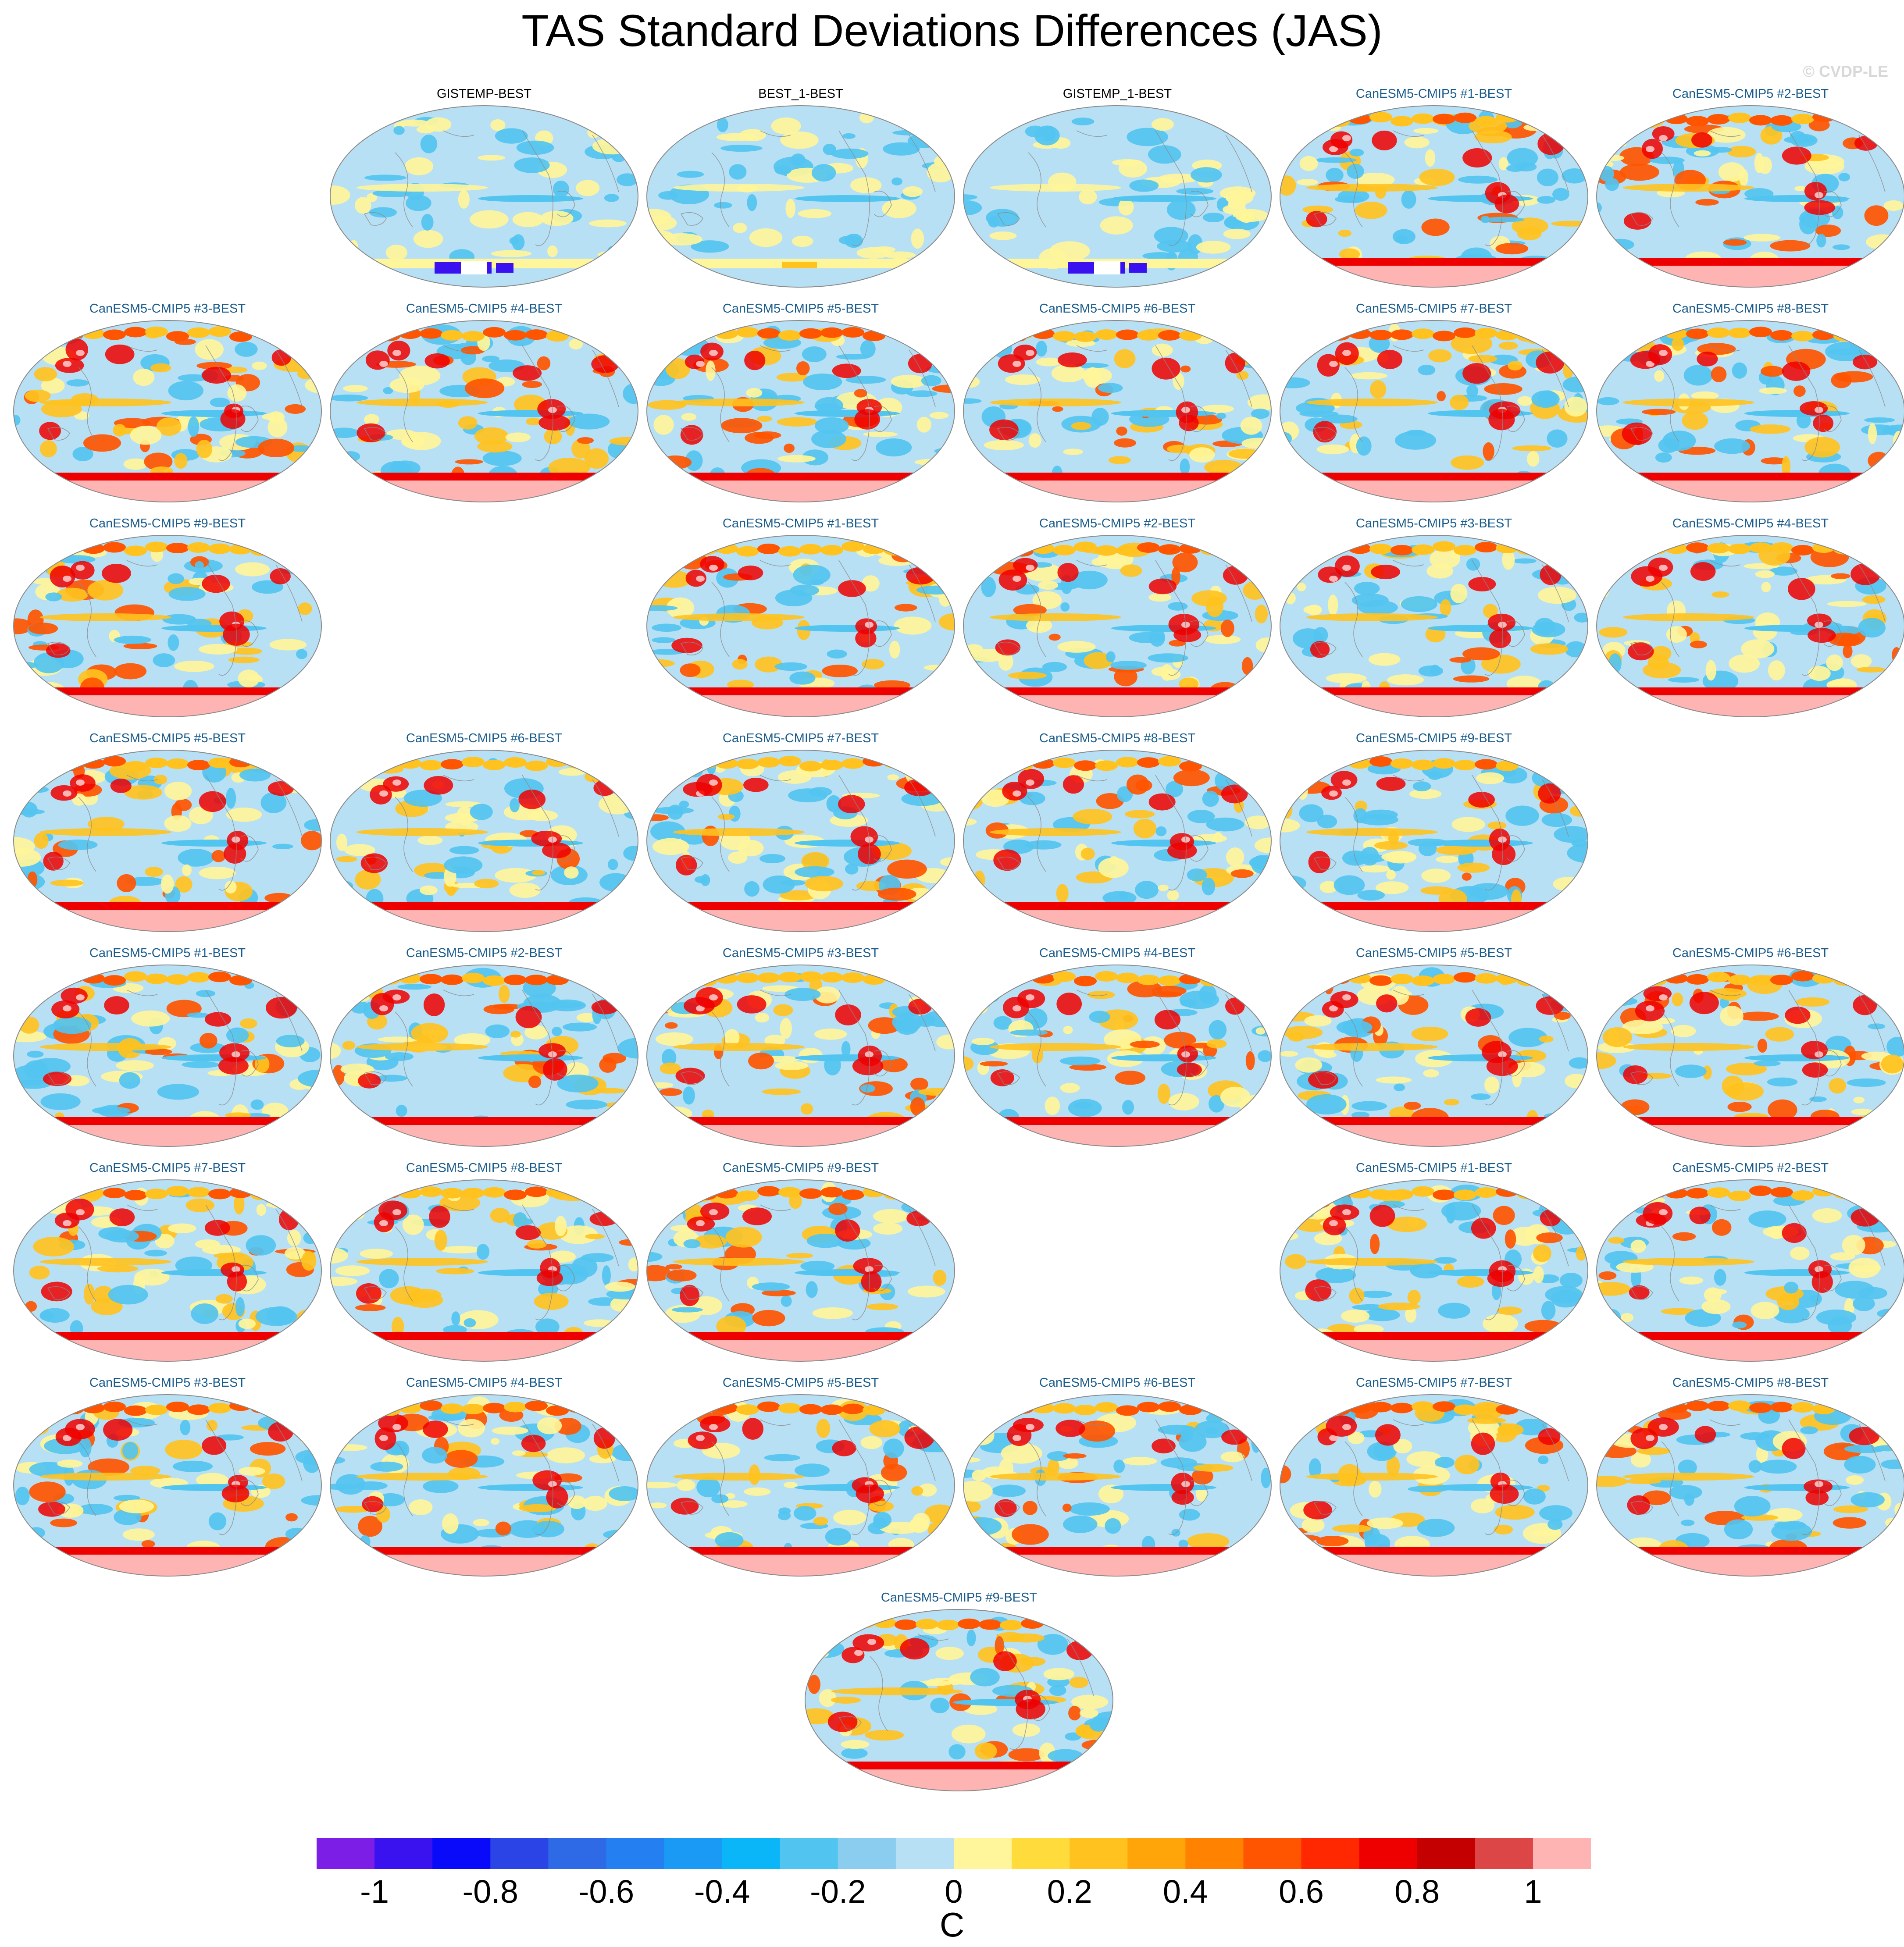  I want to click on map-panel: GISTEMP_1-BEST, so click(1117, 190).